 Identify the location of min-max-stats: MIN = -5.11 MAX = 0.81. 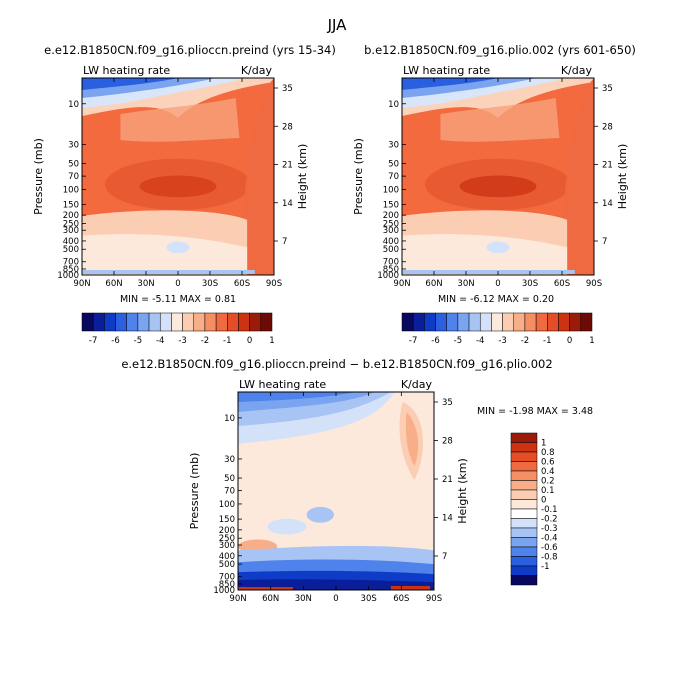
(178, 299).